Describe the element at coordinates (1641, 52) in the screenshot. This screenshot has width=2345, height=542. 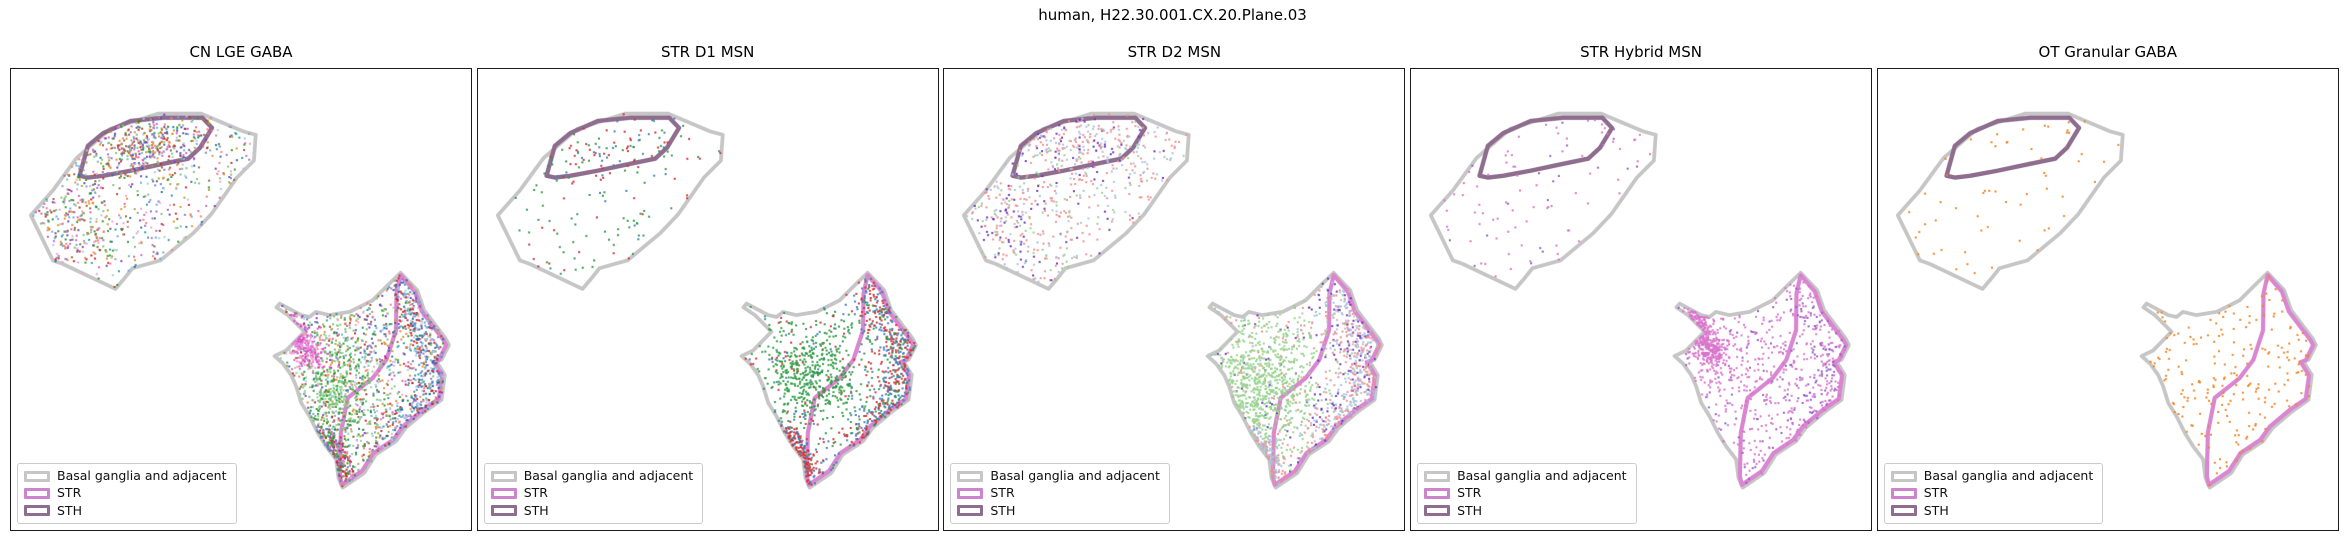
I see `panel-title: STR Hybrid MSN` at that location.